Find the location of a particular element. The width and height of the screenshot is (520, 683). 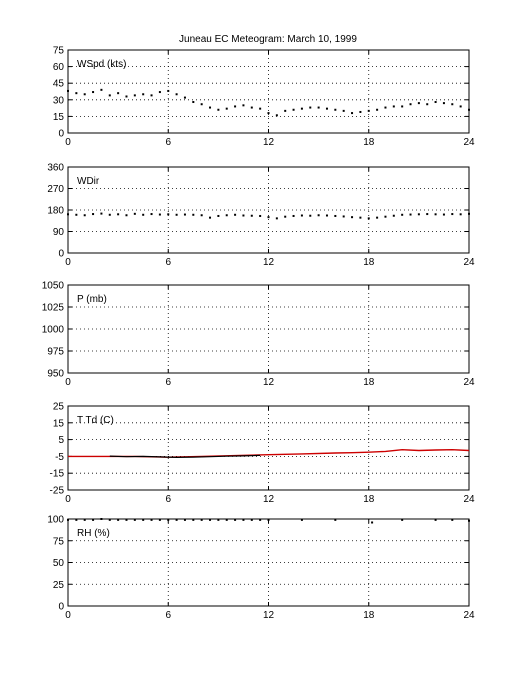

y-tick-label: 75 is located at coordinates (59, 51).